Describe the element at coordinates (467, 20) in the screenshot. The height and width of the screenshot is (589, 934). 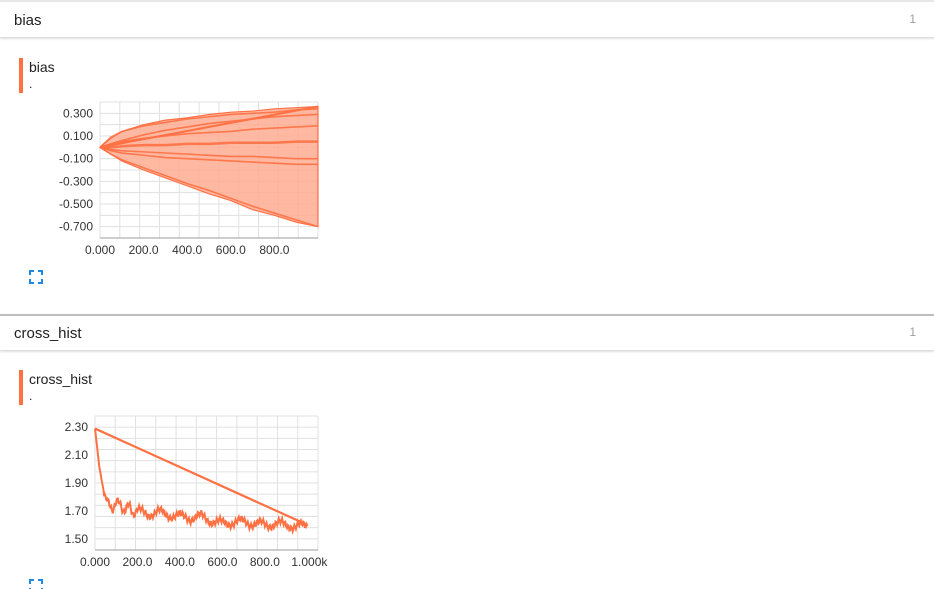
I see `section-header-bias: bias 1` at that location.